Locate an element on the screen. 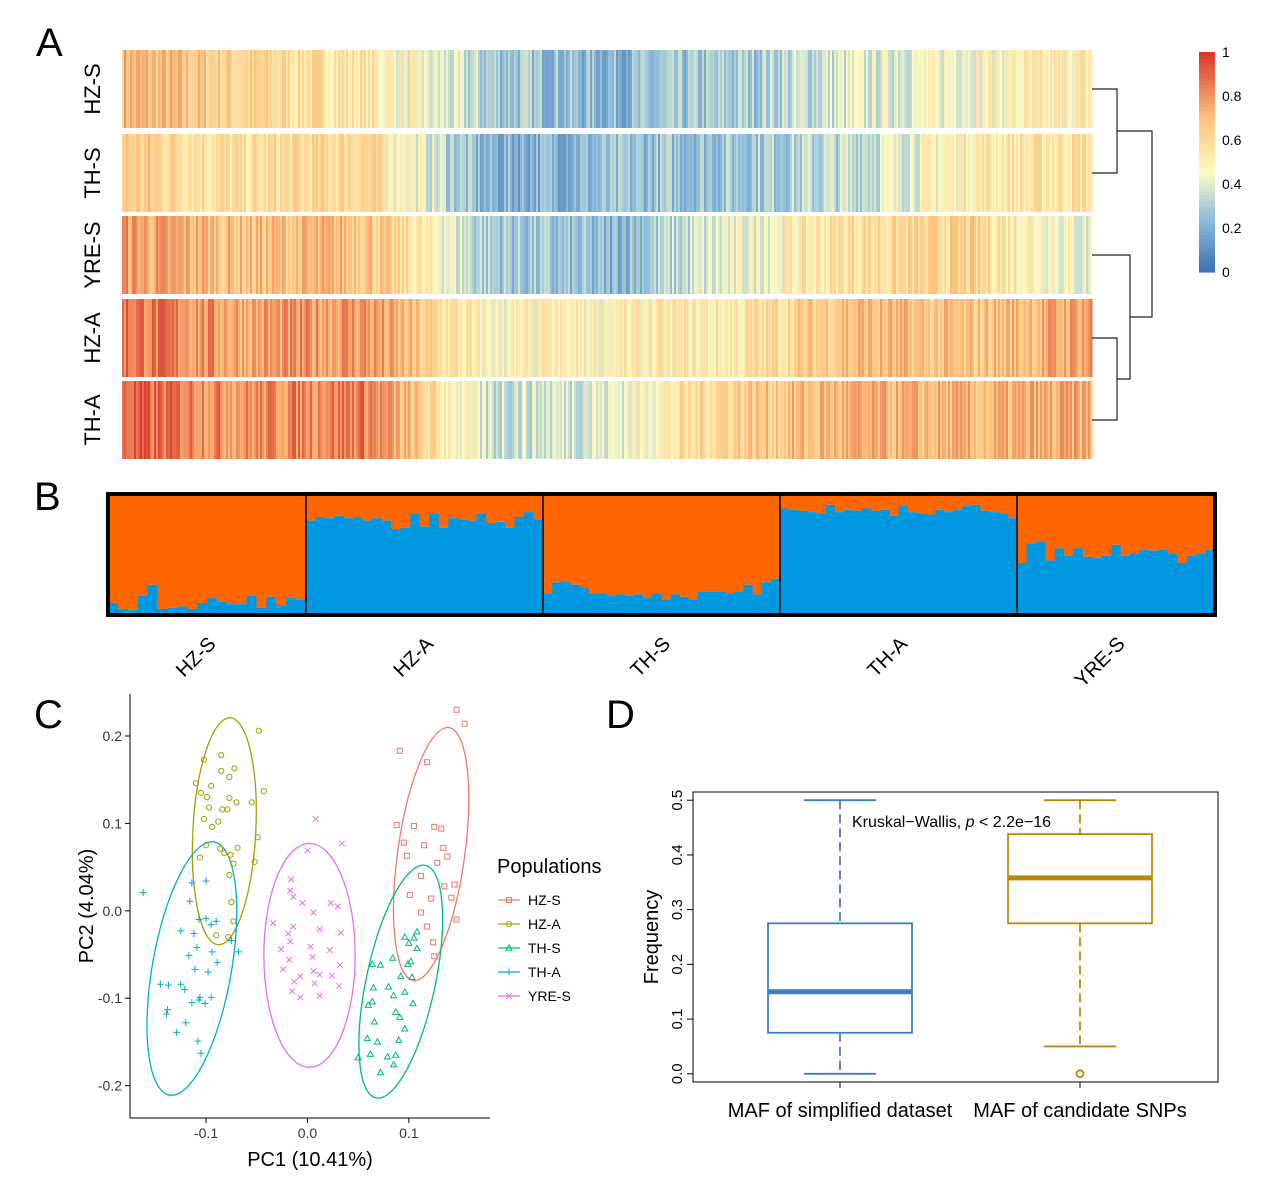 The height and width of the screenshot is (1185, 1270). pca-point-circle is located at coordinates (258, 730).